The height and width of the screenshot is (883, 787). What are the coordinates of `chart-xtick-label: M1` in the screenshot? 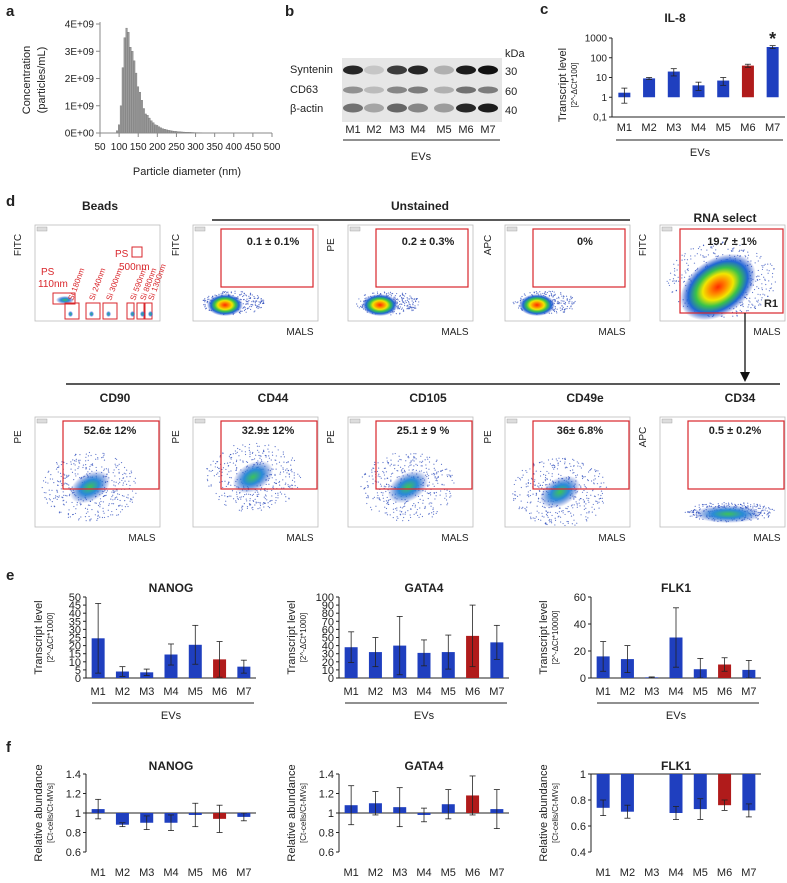 It's located at (351, 873).